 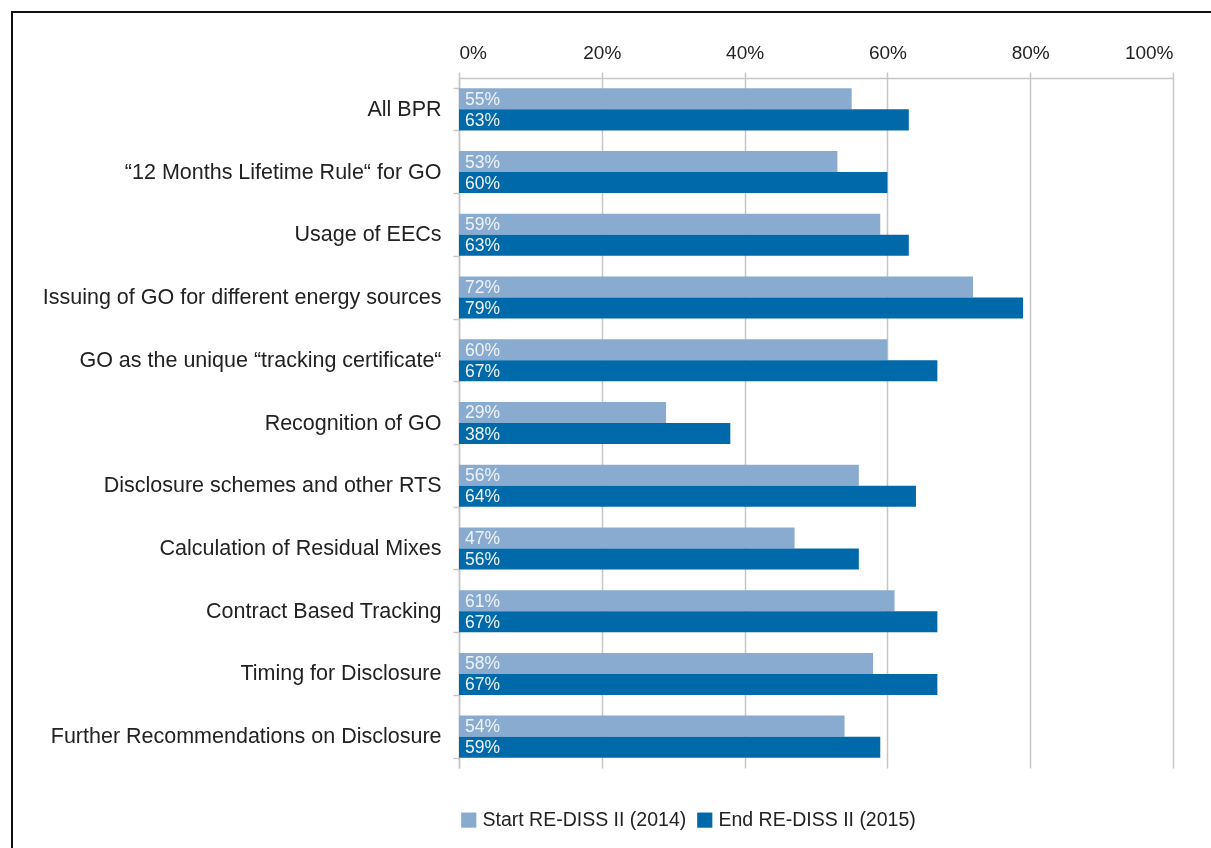 I want to click on x-tick-label: 20%, so click(x=602, y=52).